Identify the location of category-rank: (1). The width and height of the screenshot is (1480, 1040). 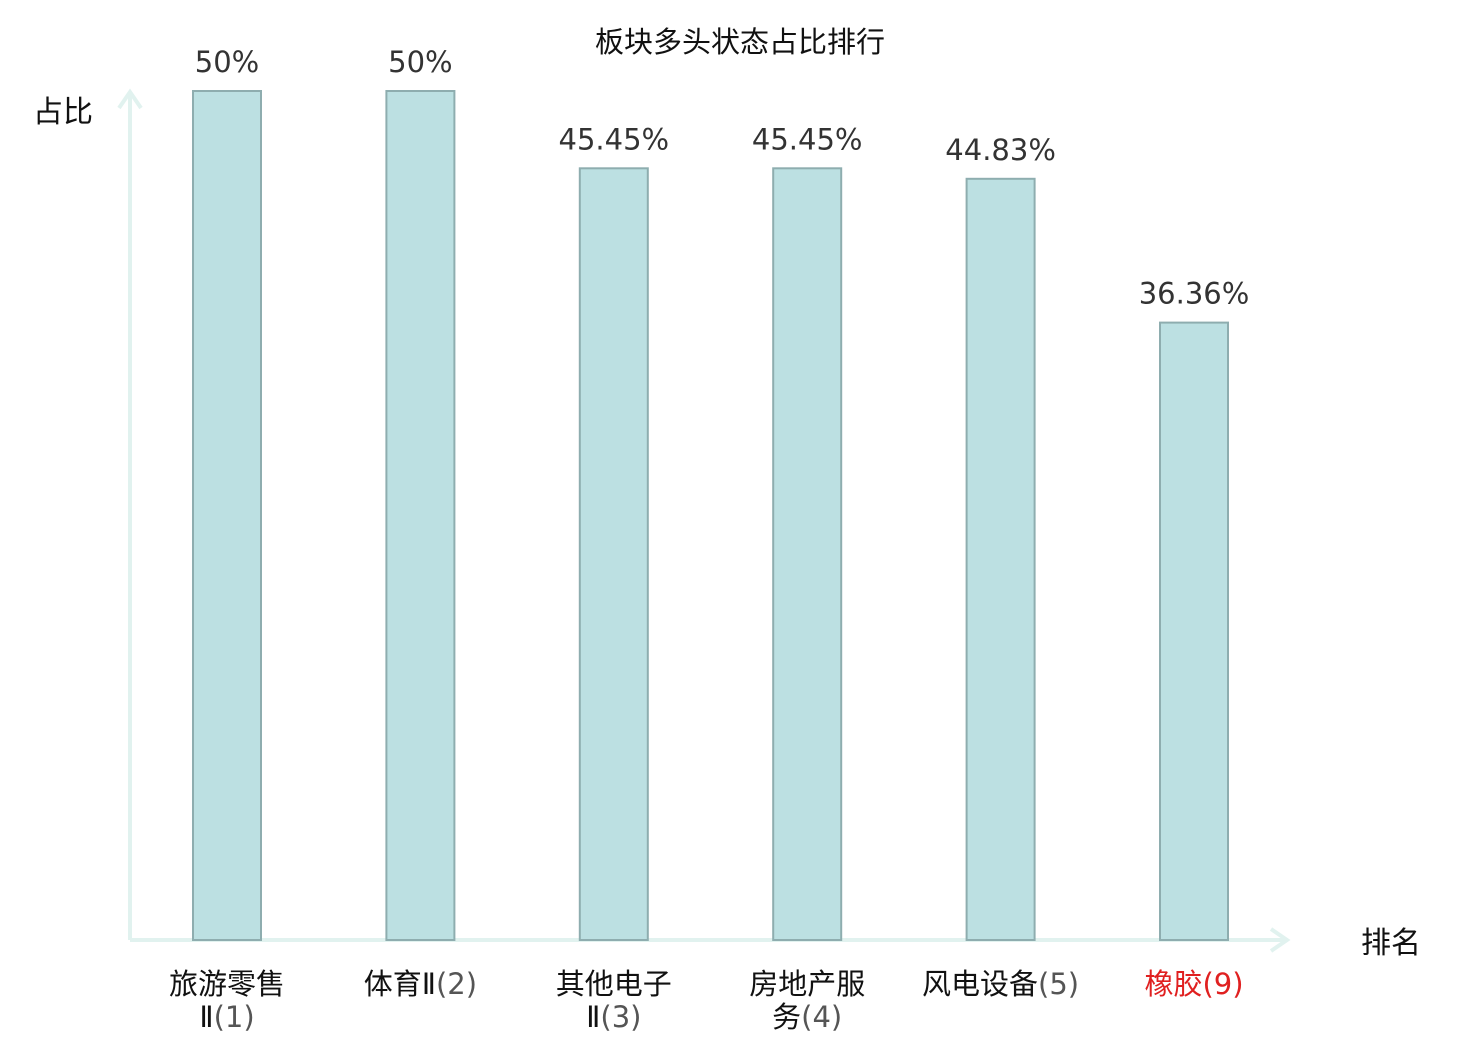
(234, 1017).